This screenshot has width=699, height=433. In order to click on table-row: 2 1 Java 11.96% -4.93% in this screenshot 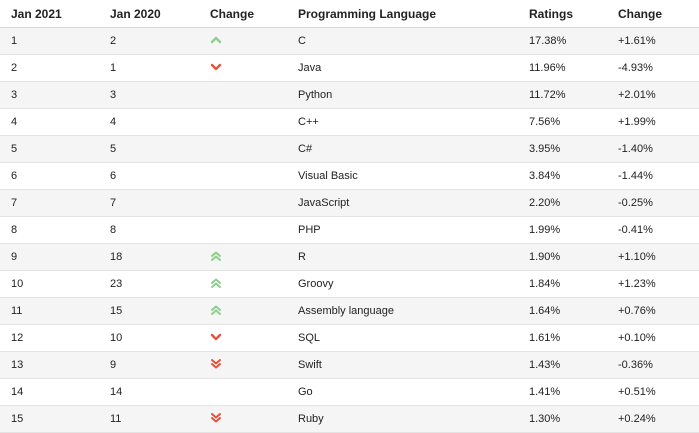, I will do `click(349, 68)`.